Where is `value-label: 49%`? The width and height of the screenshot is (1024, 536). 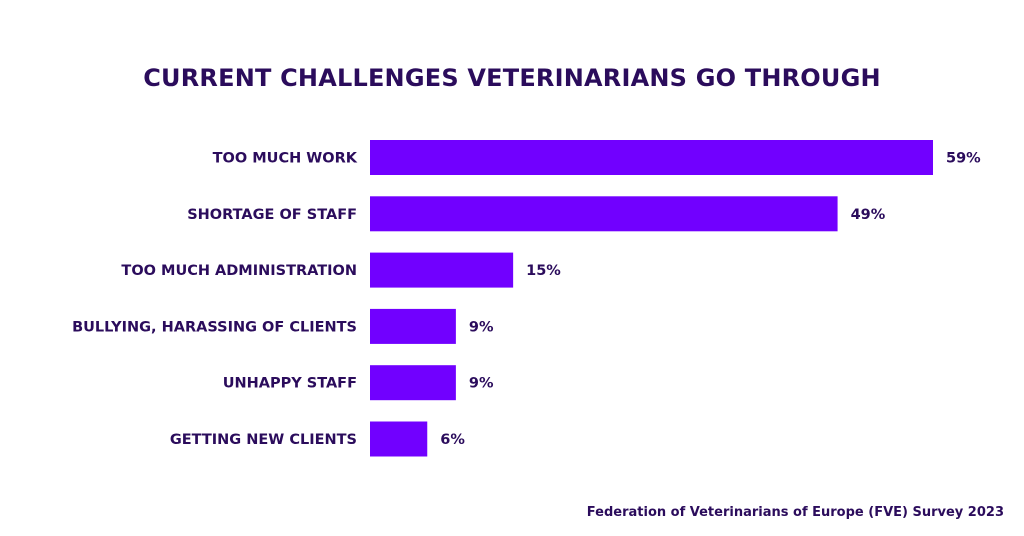 value-label: 49% is located at coordinates (868, 215).